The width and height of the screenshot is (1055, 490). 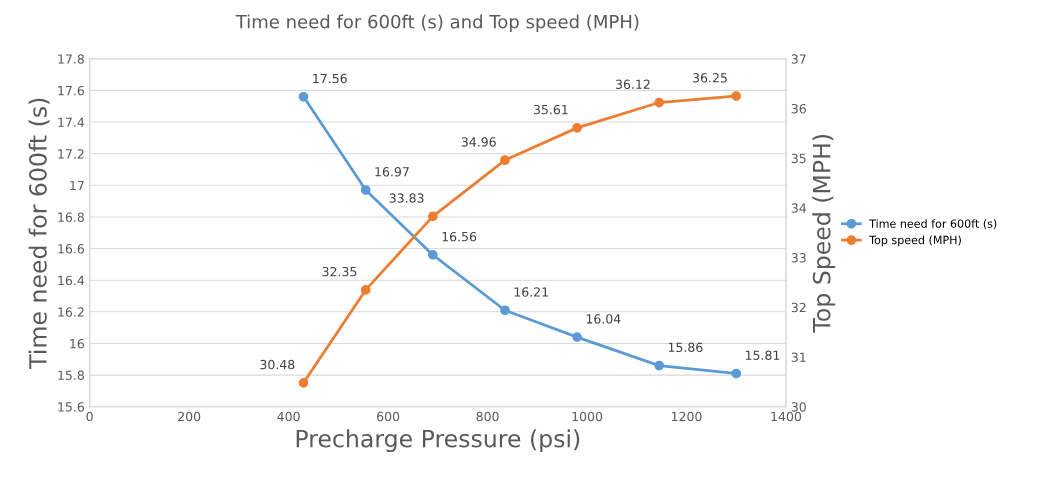 I want to click on x-tick-label: 1000, so click(x=587, y=416).